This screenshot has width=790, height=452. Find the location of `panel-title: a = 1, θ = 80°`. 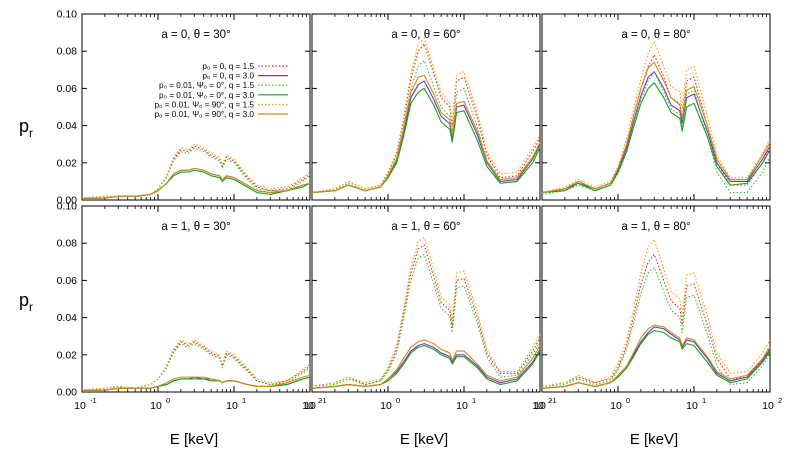

panel-title: a = 1, θ = 80° is located at coordinates (655, 227).